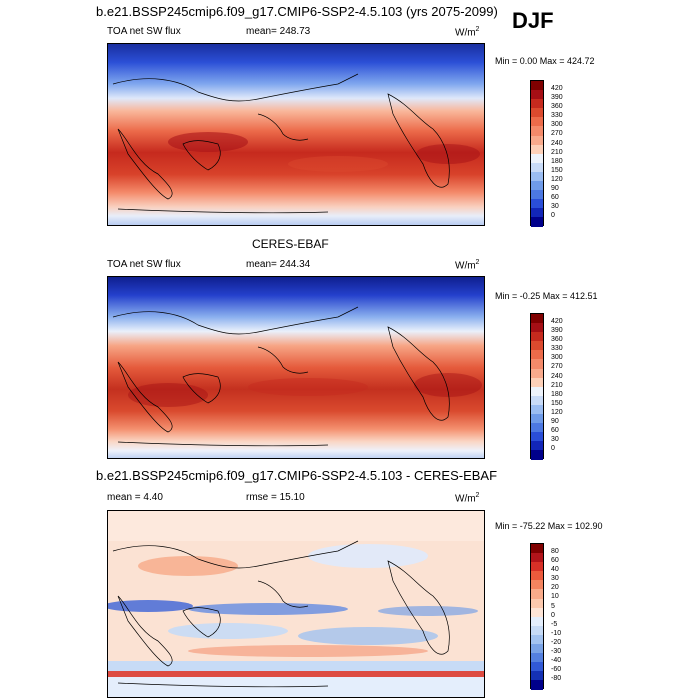 The image size is (700, 700). What do you see at coordinates (546, 296) in the screenshot?
I see `panel2-minmax-label: Min = -0.25 Max = 412.51` at bounding box center [546, 296].